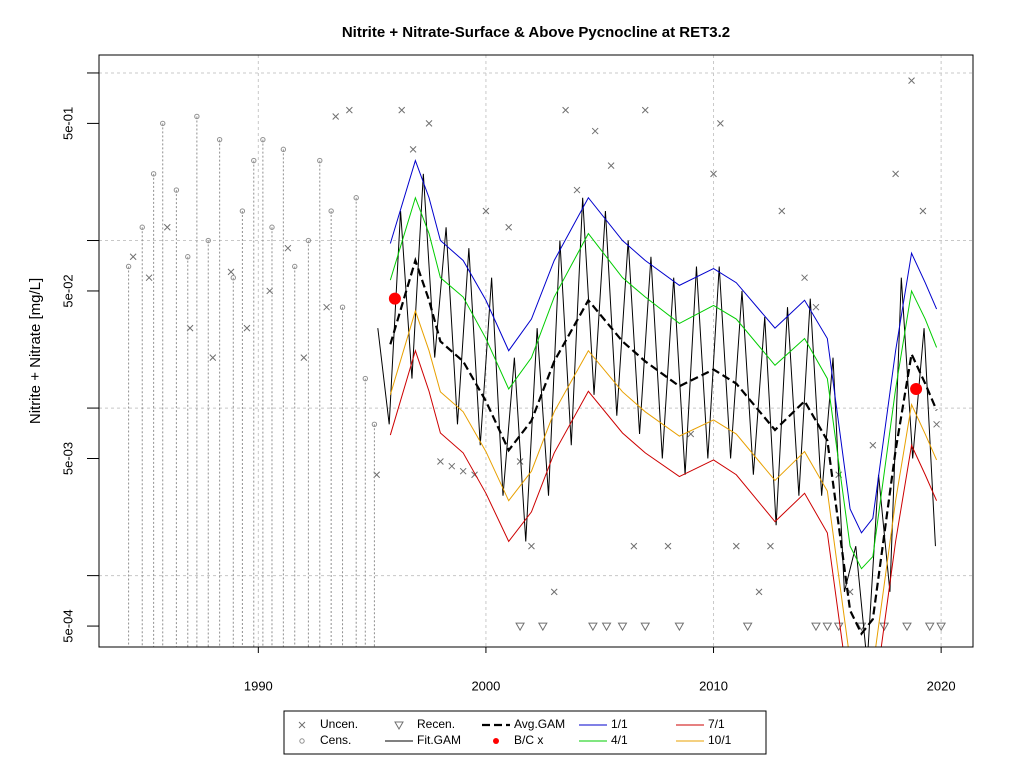 Image resolution: width=1024 pixels, height=768 pixels. I want to click on x-tick-label: 2000, so click(485, 685).